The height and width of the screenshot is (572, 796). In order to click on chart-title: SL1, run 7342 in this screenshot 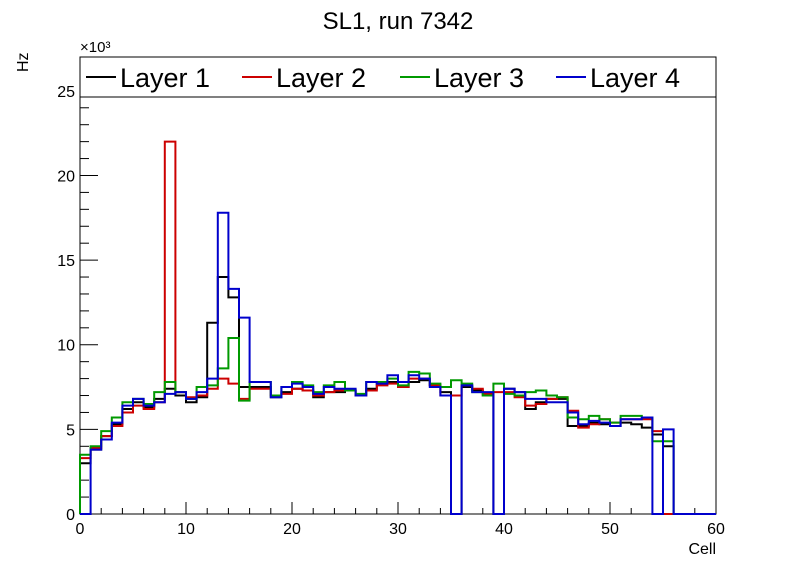, I will do `click(398, 21)`.